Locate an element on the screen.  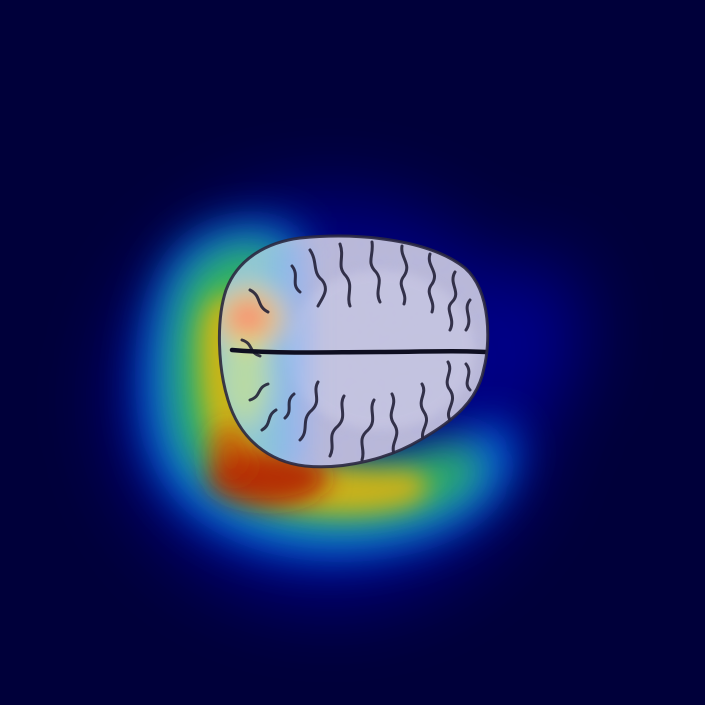
interhemispheric-fissure is located at coordinates (358, 351).